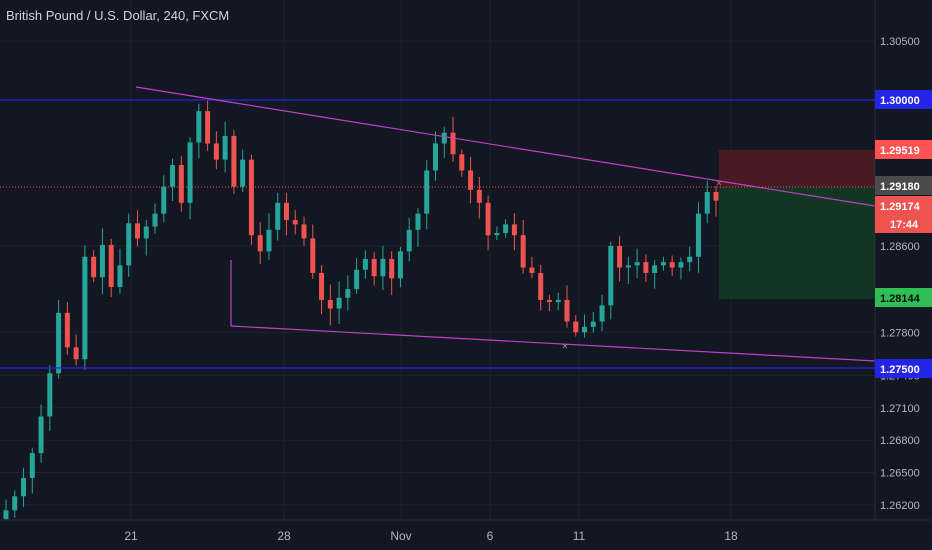 Image resolution: width=932 pixels, height=550 pixels. Describe the element at coordinates (131, 536) in the screenshot. I see `time-tick-label: 21` at that location.